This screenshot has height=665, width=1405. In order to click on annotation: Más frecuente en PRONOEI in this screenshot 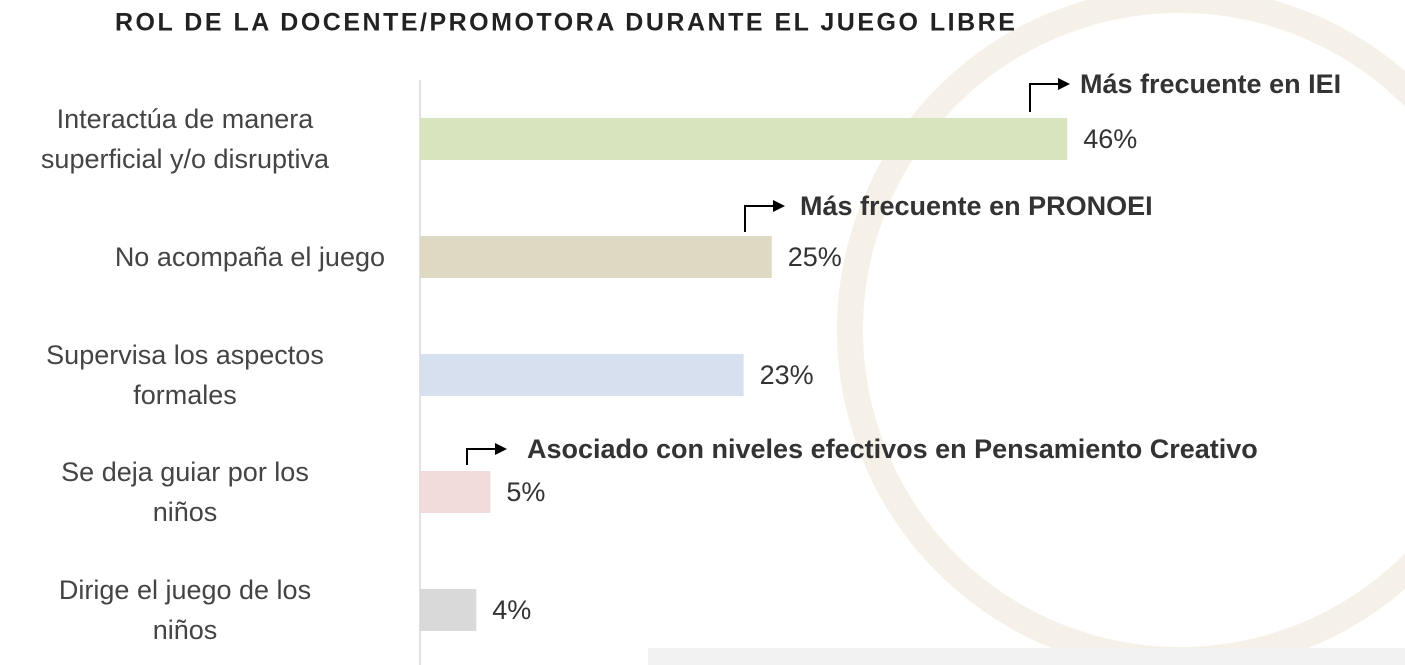, I will do `click(976, 206)`.